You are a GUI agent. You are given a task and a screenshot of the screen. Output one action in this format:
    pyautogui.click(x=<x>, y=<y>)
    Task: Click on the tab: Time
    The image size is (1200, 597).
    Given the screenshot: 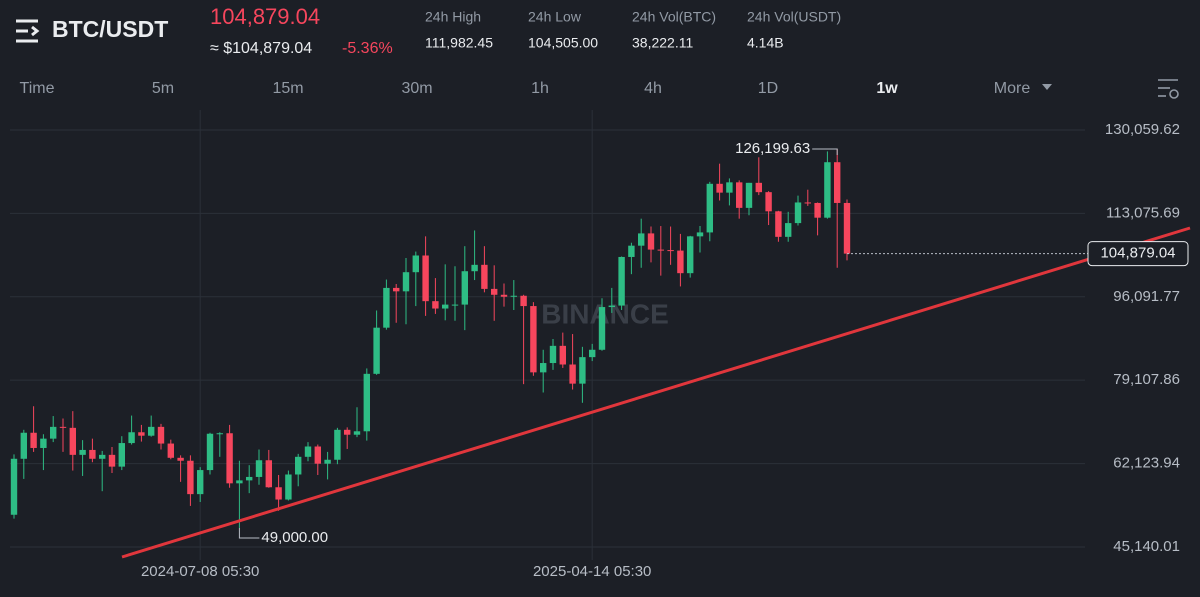 What is the action you would take?
    pyautogui.click(x=37, y=88)
    